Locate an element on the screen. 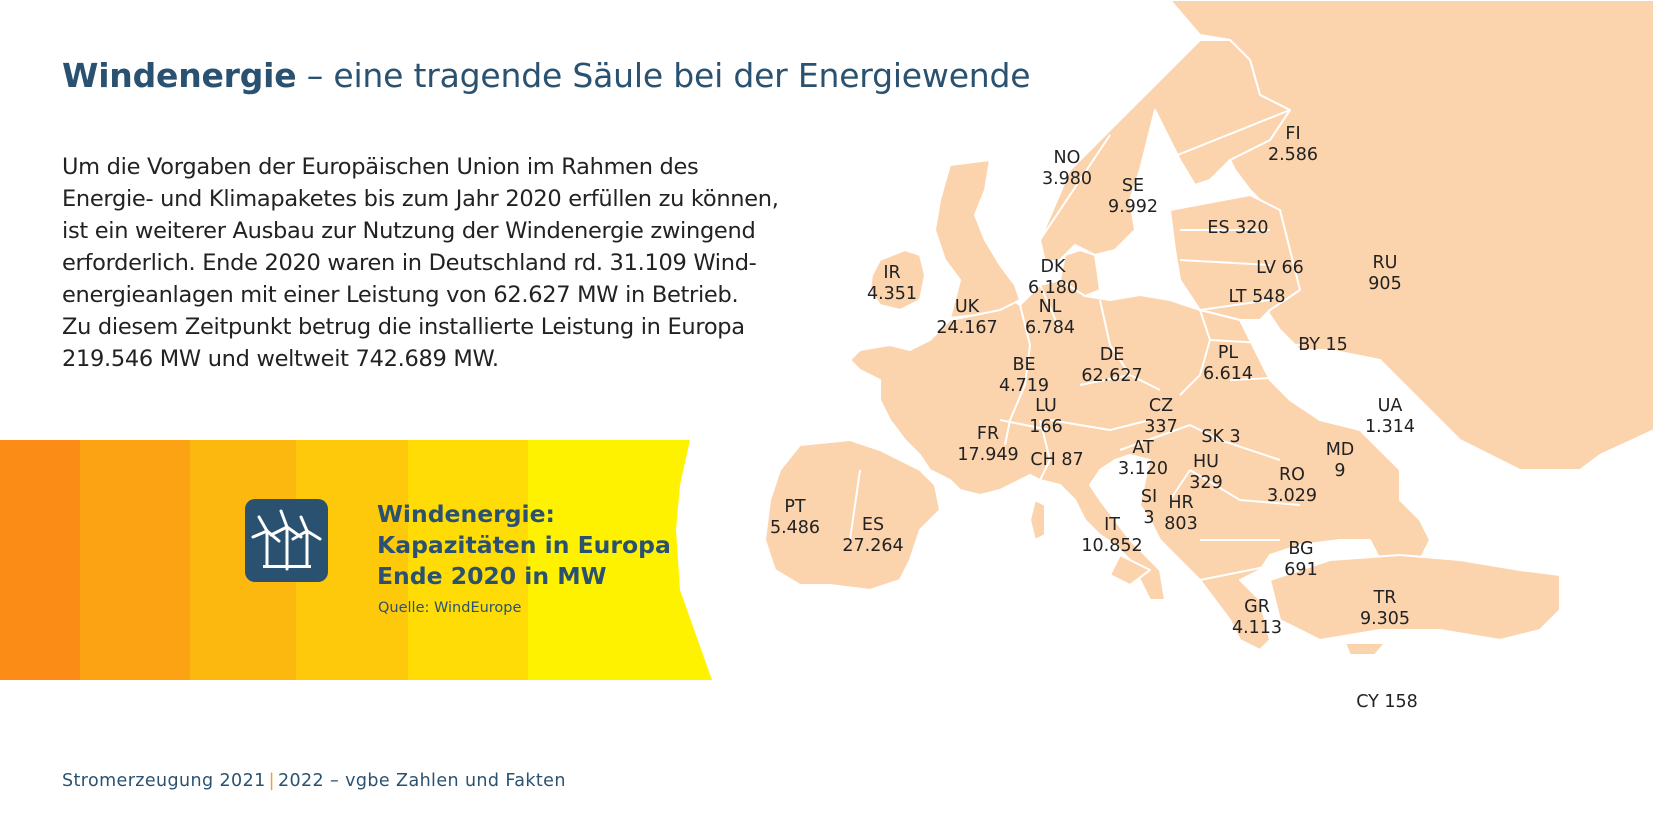  map-label-text: GR is located at coordinates (1257, 607).